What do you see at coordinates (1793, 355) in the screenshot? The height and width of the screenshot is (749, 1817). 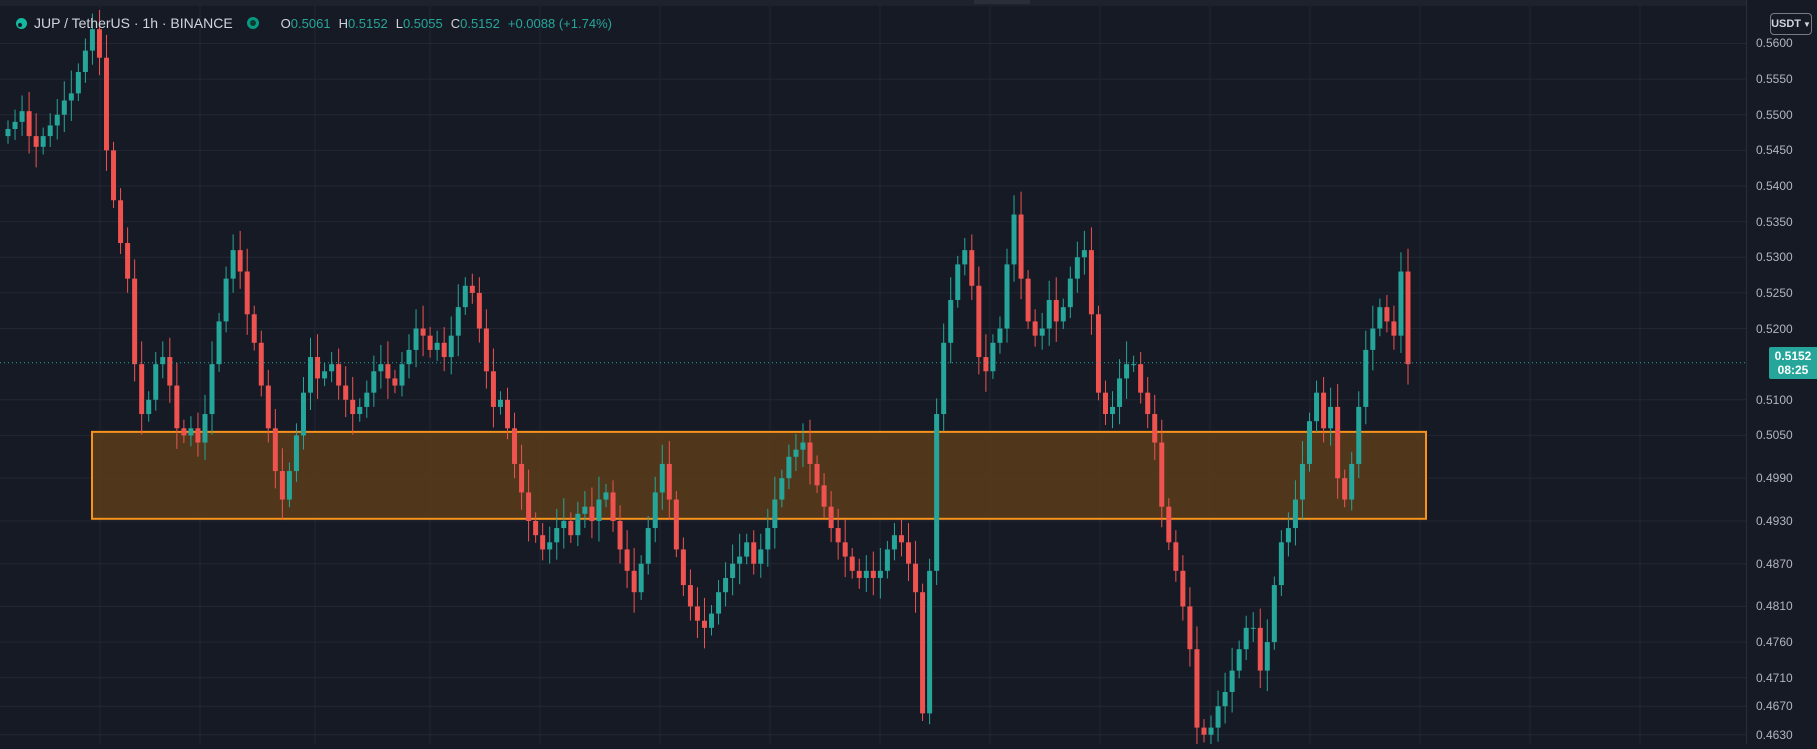 I see `last-price-value: 0.5152` at bounding box center [1793, 355].